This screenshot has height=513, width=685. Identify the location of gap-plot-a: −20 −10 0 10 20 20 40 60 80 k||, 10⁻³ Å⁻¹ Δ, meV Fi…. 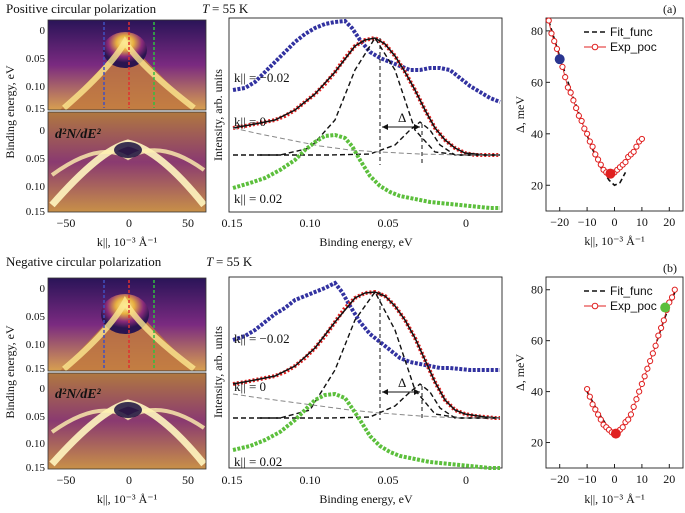
(598, 132).